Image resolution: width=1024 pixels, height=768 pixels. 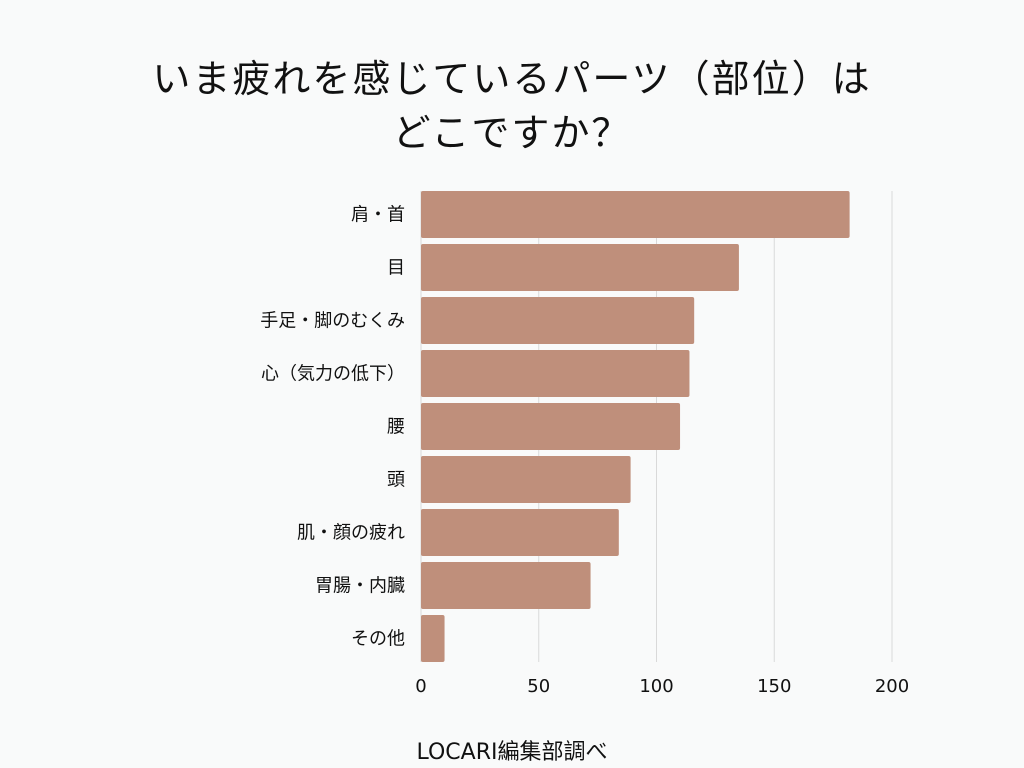 What do you see at coordinates (774, 686) in the screenshot?
I see `x-tick-label: 150` at bounding box center [774, 686].